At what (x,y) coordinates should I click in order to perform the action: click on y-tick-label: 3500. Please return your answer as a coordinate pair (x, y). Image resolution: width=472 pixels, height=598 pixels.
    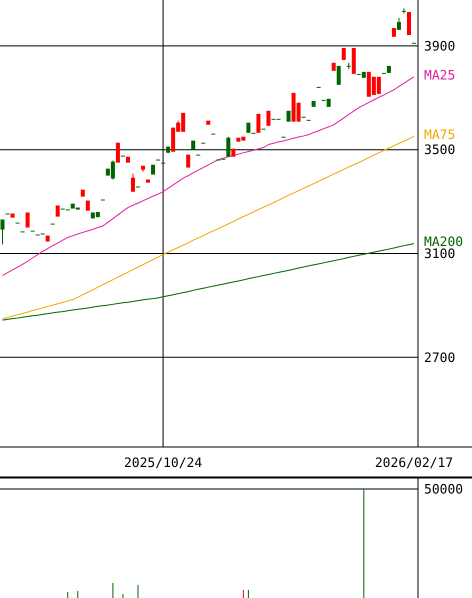
    Looking at the image, I should click on (440, 150).